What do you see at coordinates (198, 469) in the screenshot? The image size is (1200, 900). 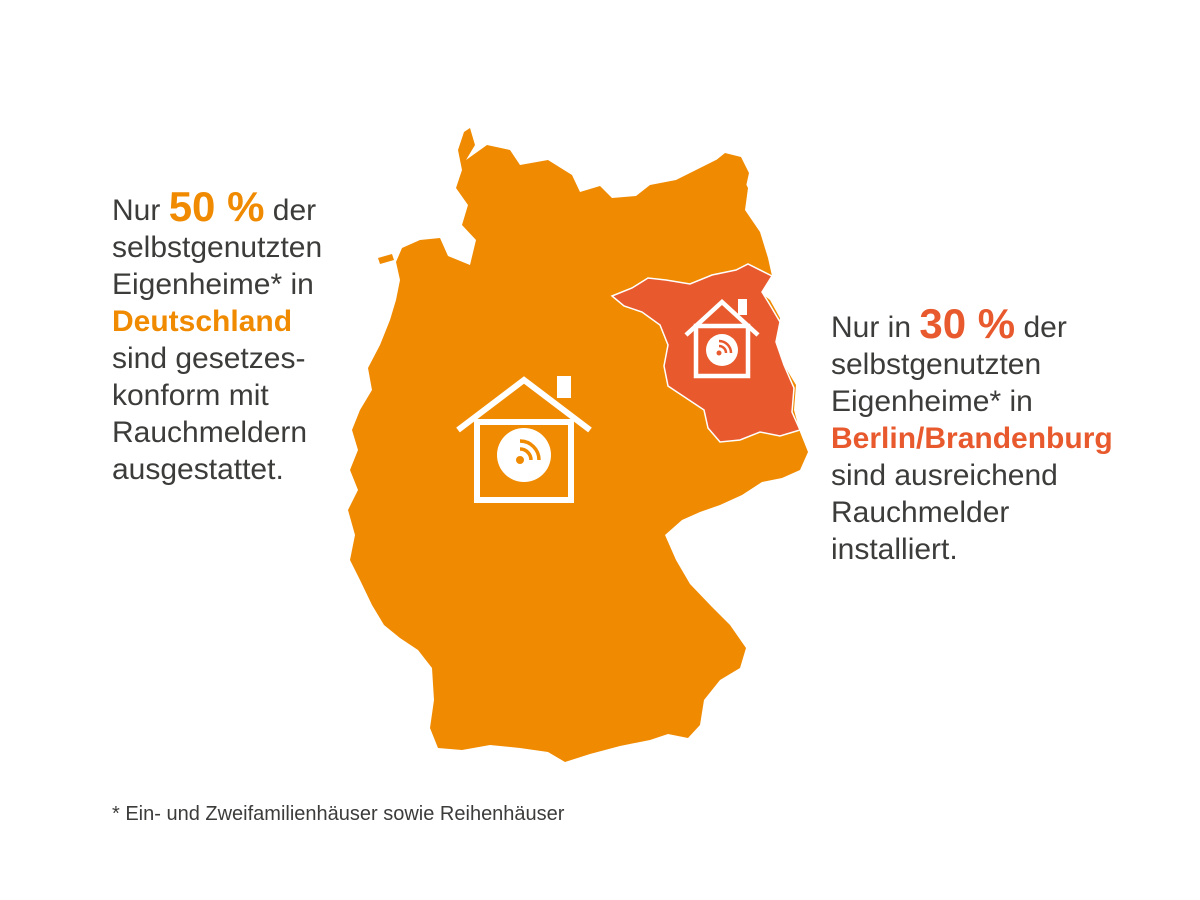 I see `germany-statement-line-8: ausgestattet.` at bounding box center [198, 469].